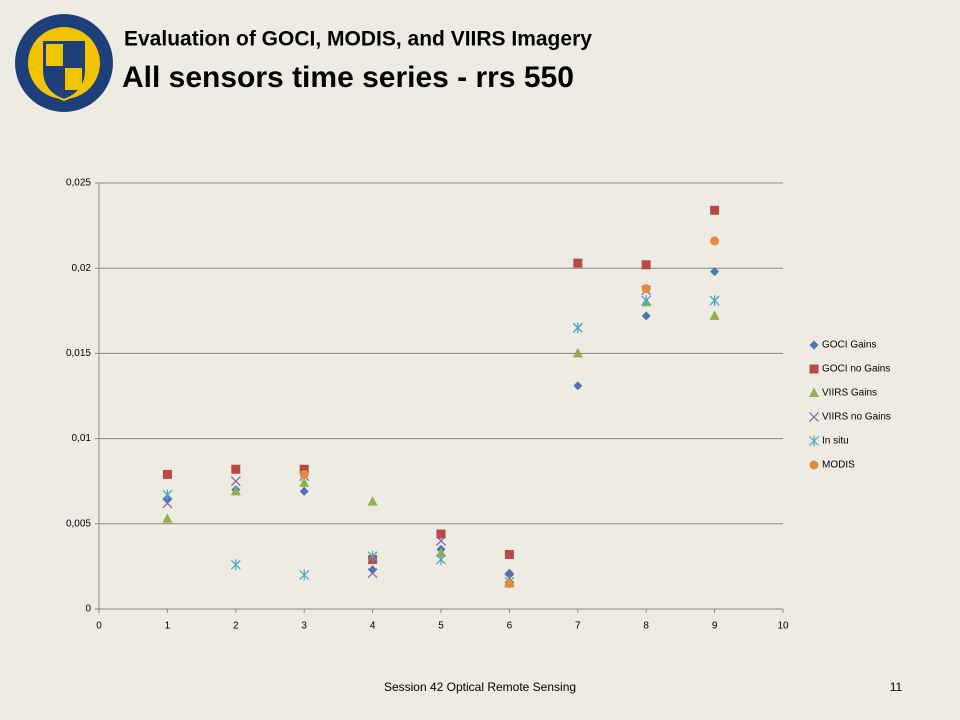 The image size is (960, 720). What do you see at coordinates (82, 438) in the screenshot?
I see `y-tick-label: 0,01` at bounding box center [82, 438].